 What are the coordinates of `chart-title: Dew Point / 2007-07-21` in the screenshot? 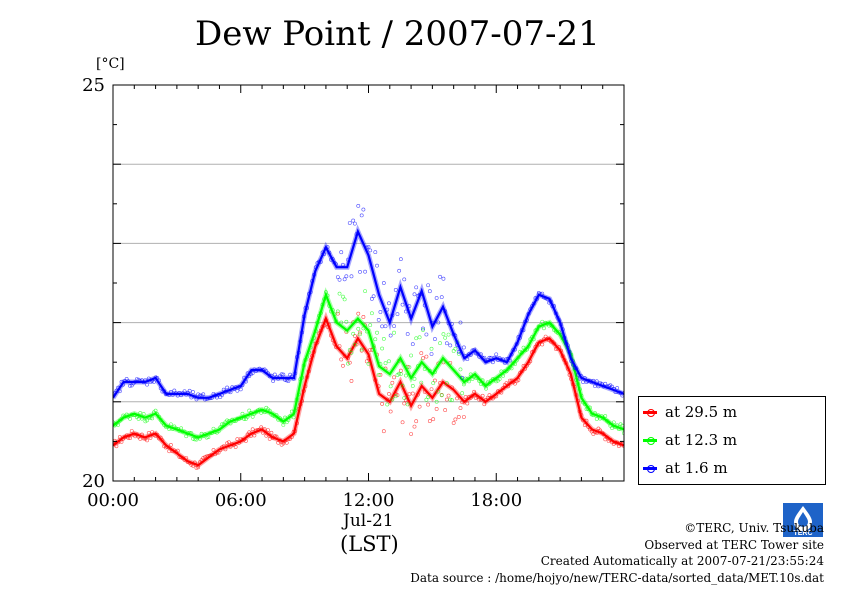 It's located at (397, 34).